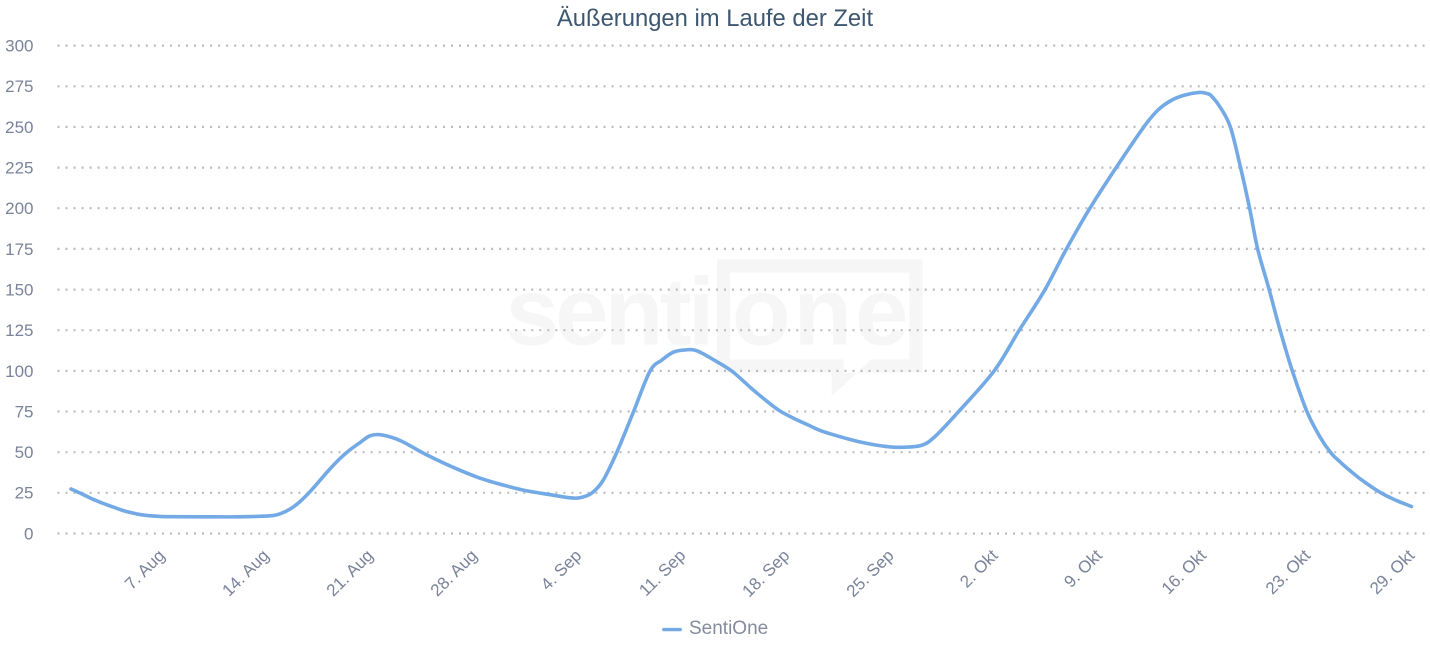  Describe the element at coordinates (24, 452) in the screenshot. I see `svg-text: 50` at that location.